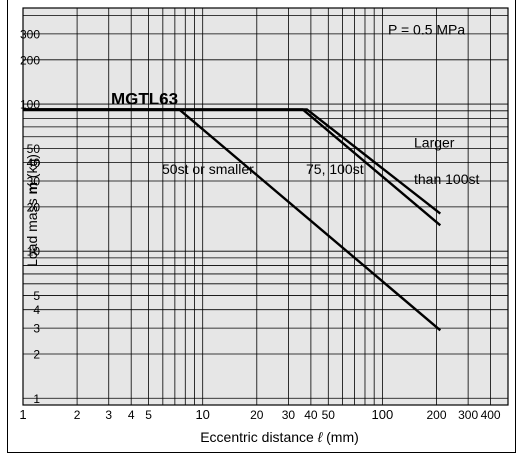 The width and height of the screenshot is (518, 457). Describe the element at coordinates (32, 188) in the screenshot. I see `y-axis-label-symbol: m` at that location.